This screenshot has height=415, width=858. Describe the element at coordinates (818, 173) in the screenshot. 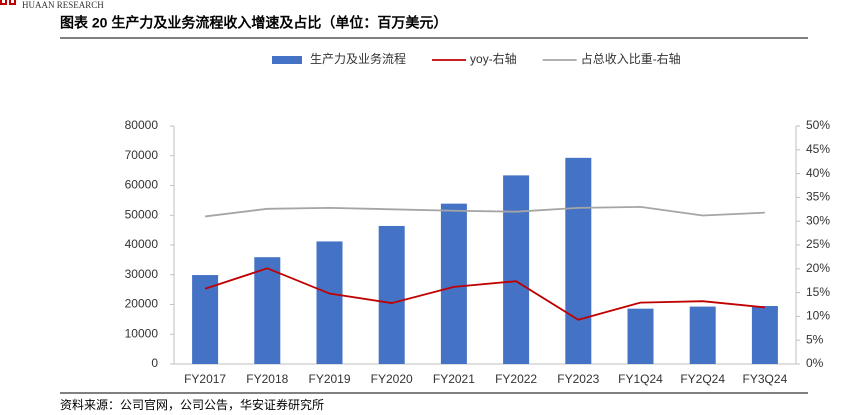

I see `y2-tick-label: 40%` at that location.